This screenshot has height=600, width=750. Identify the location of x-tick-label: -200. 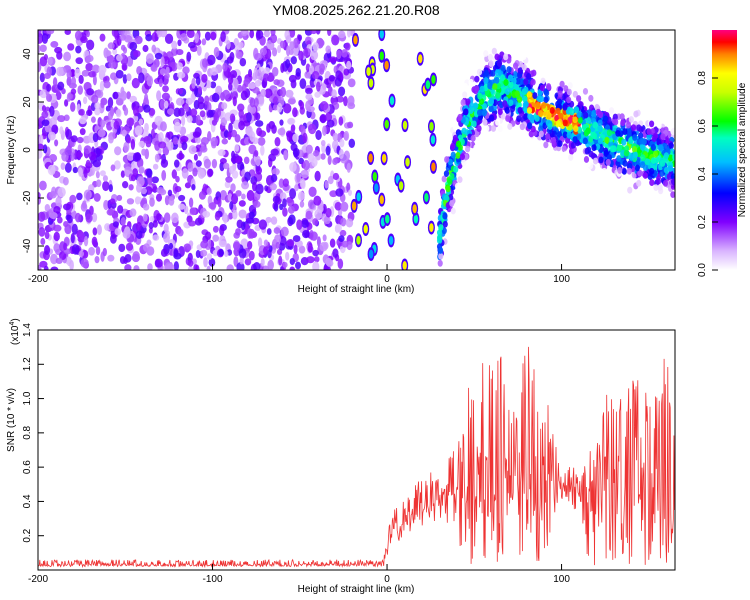
(38, 579).